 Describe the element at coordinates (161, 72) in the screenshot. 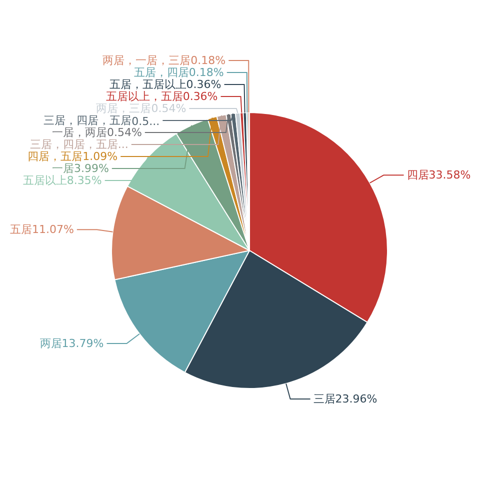

I see `slice-label: 五居，四居` at that location.